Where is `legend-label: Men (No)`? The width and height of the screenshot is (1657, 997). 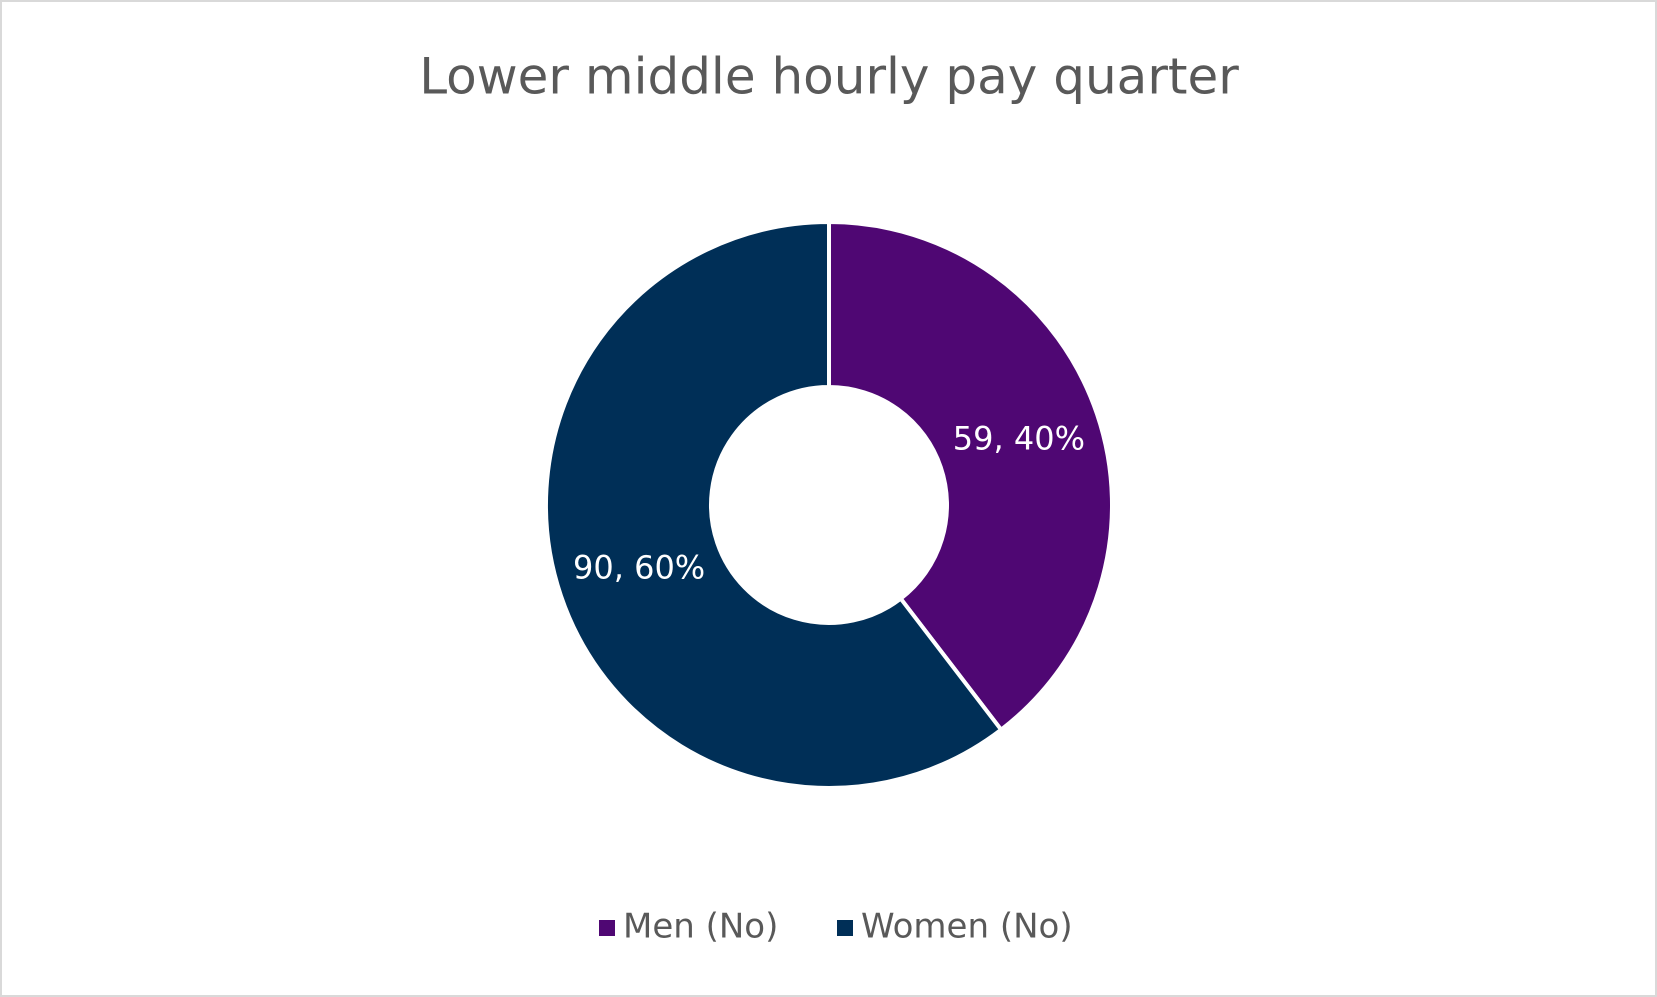 legend-label: Men (No) is located at coordinates (700, 927).